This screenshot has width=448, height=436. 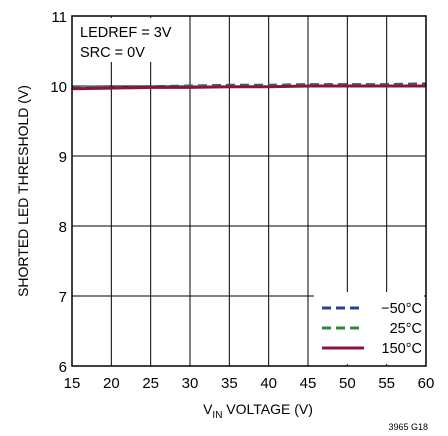 I want to click on legend: −50°C 25°C 150°C, so click(x=369, y=328).